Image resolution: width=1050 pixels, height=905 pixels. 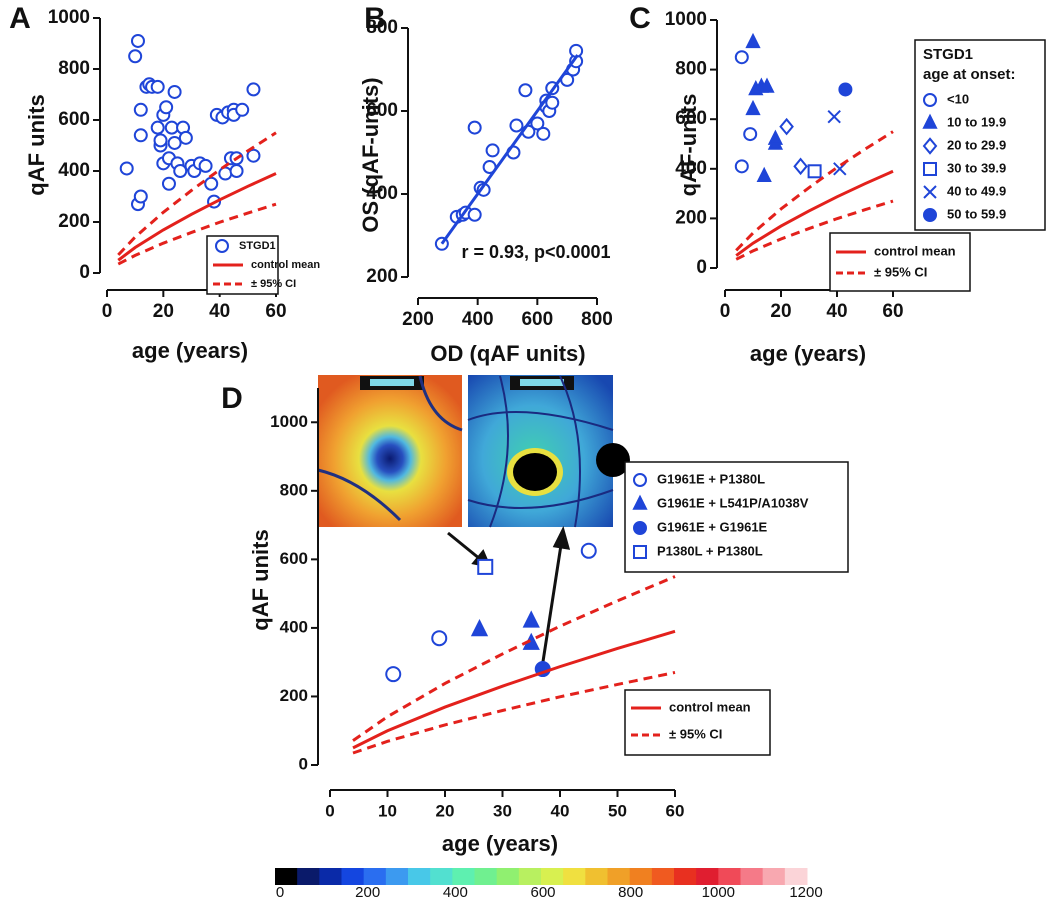 What do you see at coordinates (617, 810) in the screenshot?
I see `x-tick-label: 50` at bounding box center [617, 810].